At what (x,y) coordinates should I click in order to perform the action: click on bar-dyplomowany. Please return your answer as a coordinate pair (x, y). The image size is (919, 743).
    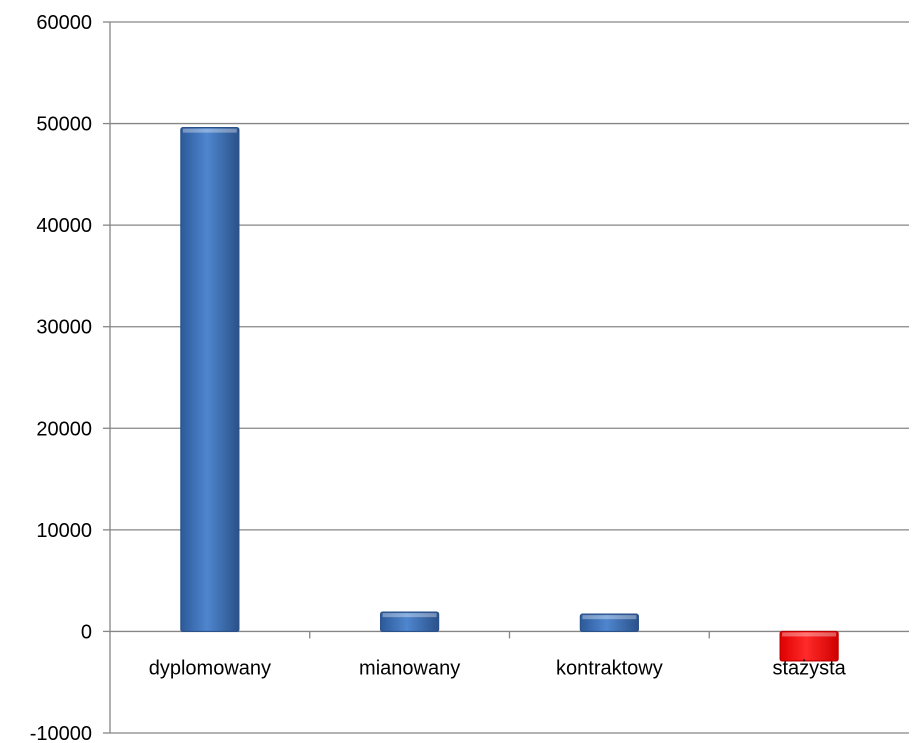
    Looking at the image, I should click on (210, 380).